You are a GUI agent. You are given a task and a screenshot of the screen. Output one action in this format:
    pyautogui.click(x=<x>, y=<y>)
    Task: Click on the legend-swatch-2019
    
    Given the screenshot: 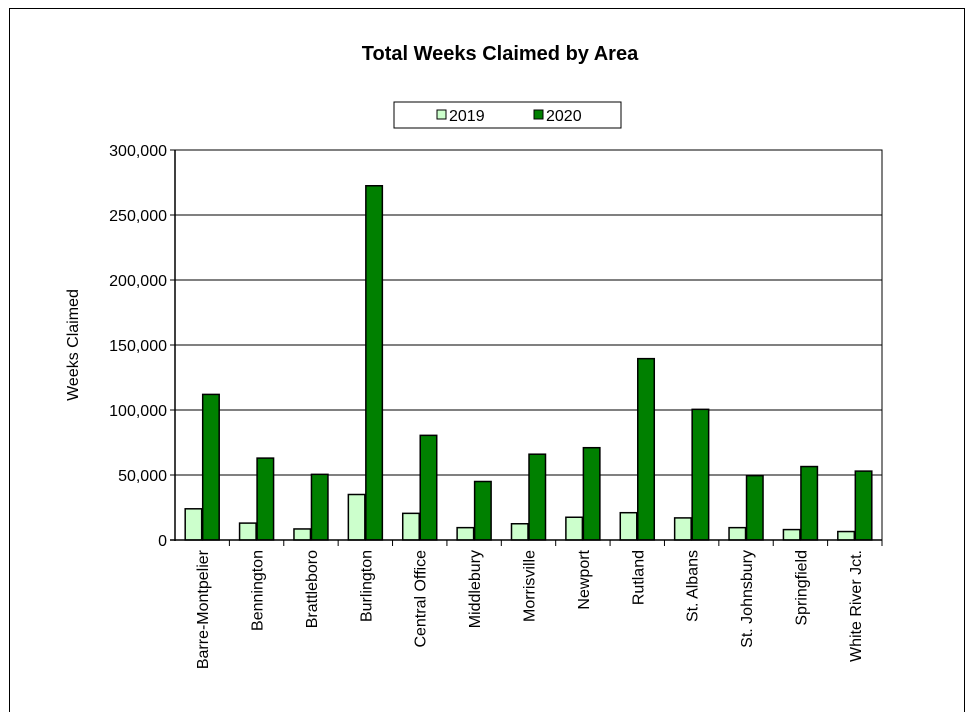 What is the action you would take?
    pyautogui.click(x=441, y=114)
    